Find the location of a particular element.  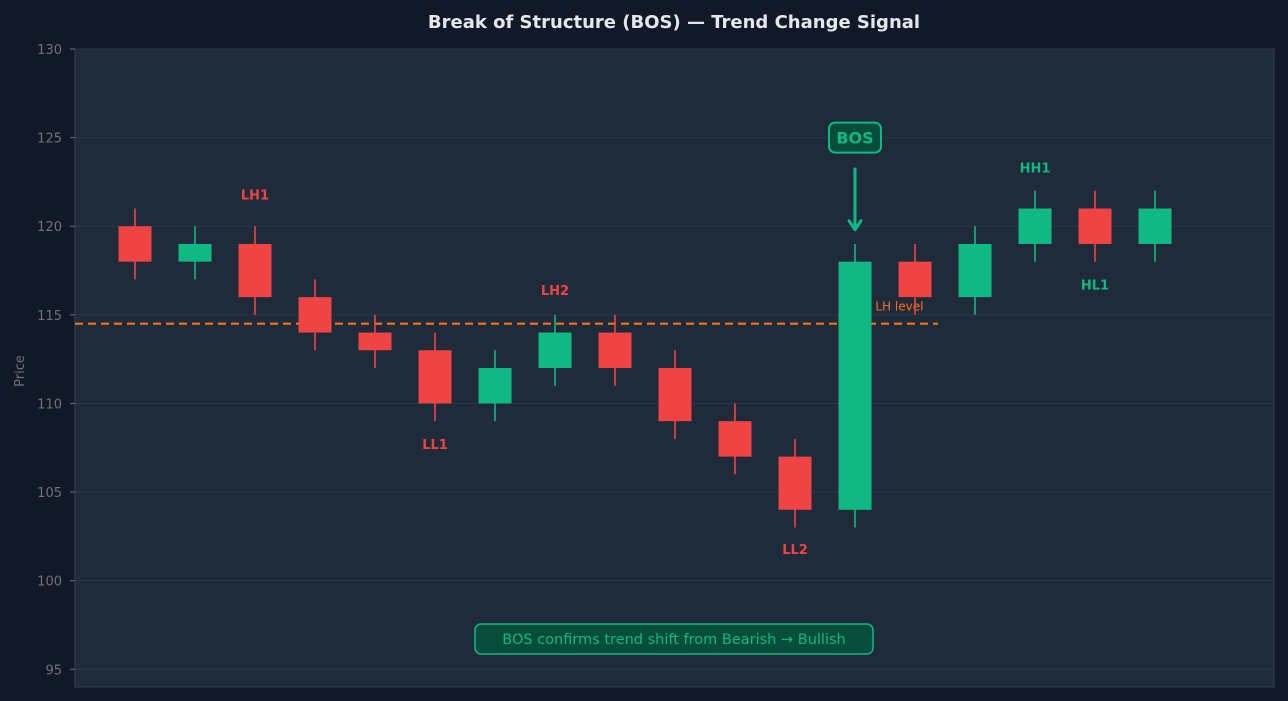

swing-label: HL1 is located at coordinates (1095, 286).